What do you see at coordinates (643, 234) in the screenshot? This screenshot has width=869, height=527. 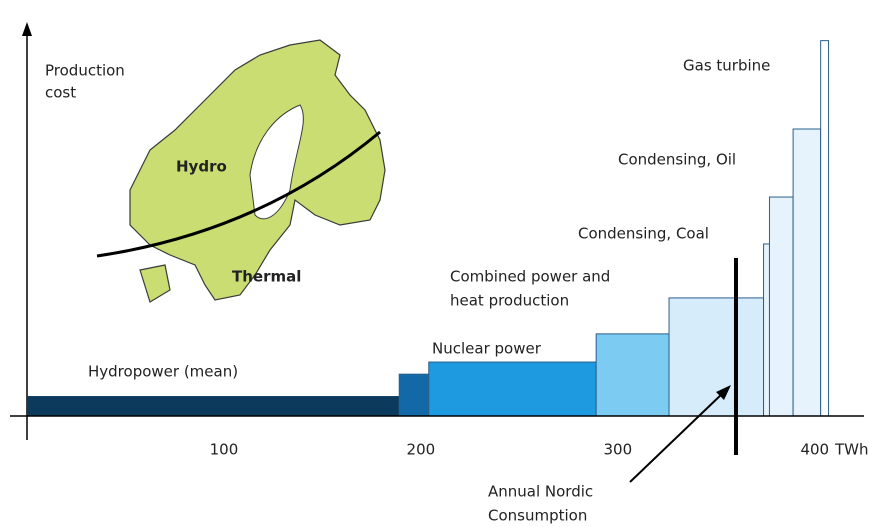 I see `annotation: Condensing, Coal` at bounding box center [643, 234].